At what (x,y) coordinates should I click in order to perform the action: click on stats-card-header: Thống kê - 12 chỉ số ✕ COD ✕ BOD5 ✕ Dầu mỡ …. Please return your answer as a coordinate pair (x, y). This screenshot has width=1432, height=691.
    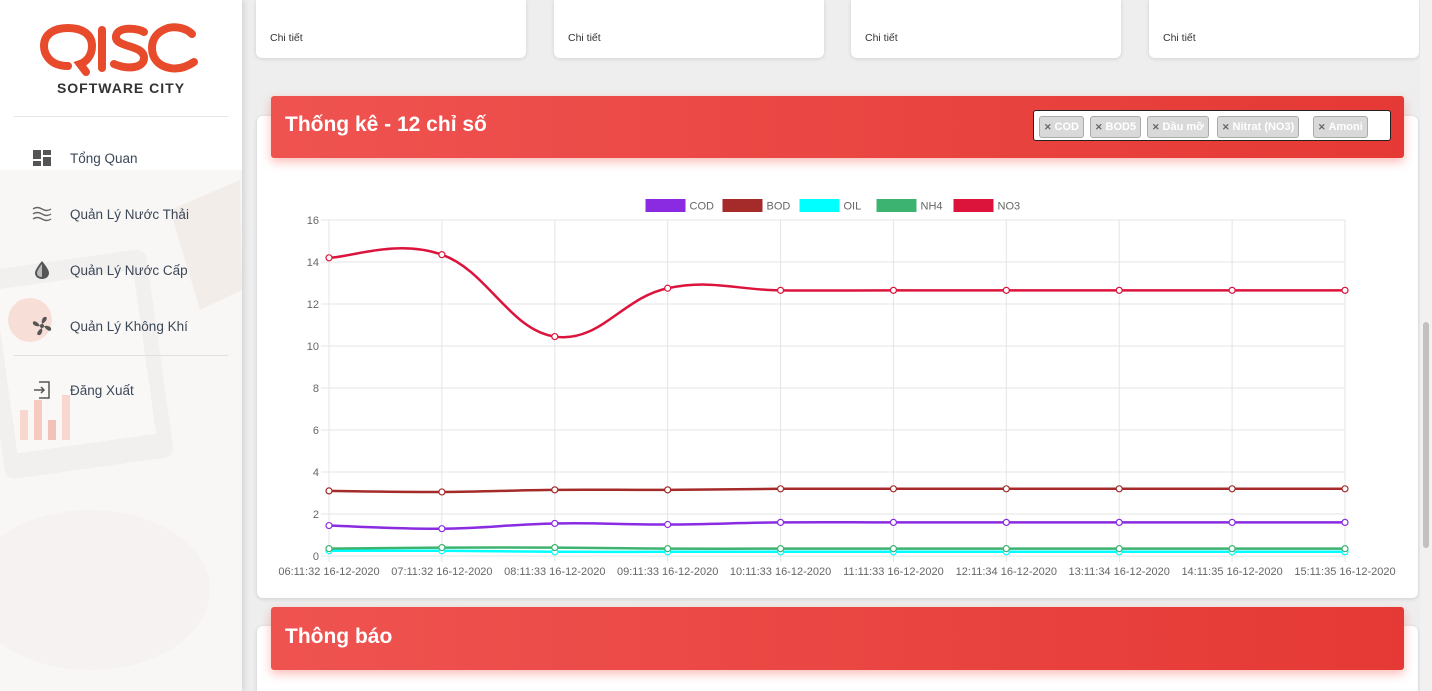
    Looking at the image, I should click on (837, 127).